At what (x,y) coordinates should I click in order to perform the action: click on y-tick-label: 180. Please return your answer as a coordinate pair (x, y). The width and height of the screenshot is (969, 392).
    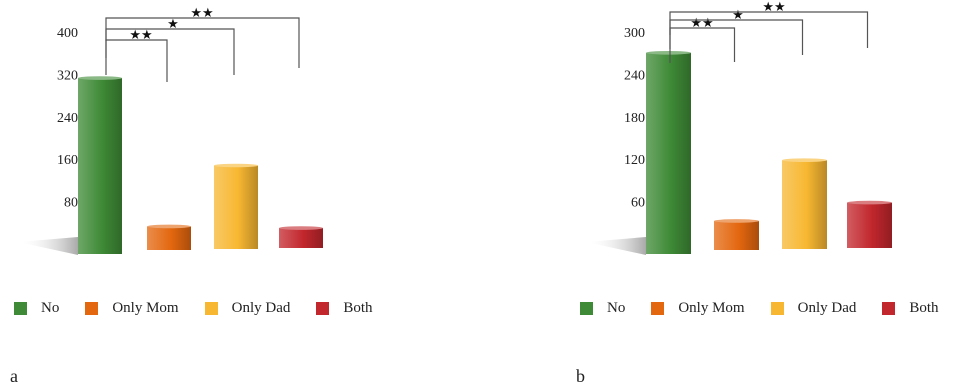
    Looking at the image, I should click on (634, 118).